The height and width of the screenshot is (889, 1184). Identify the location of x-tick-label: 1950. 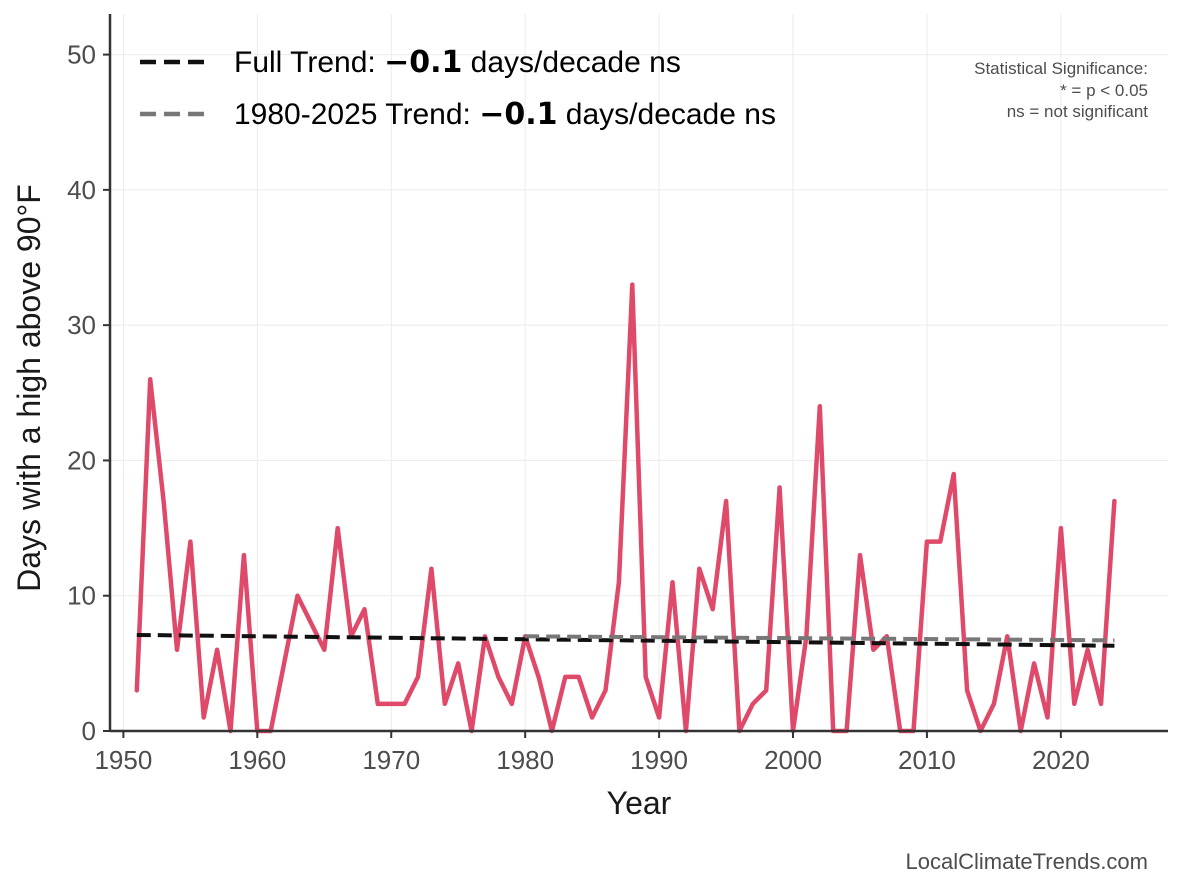
(123, 760).